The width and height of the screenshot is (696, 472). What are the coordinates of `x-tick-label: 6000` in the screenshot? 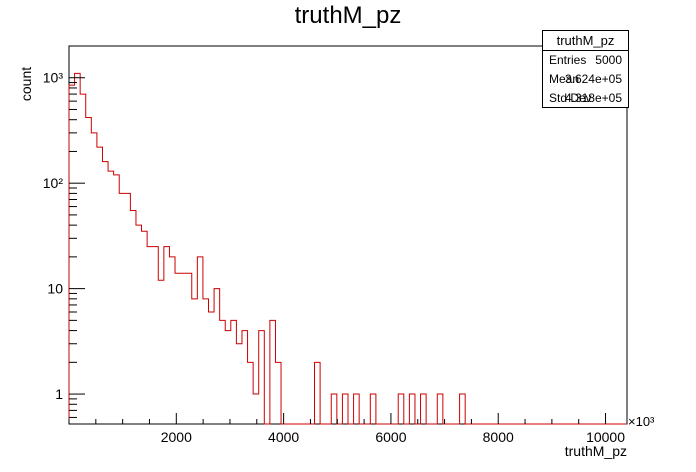 It's located at (390, 437).